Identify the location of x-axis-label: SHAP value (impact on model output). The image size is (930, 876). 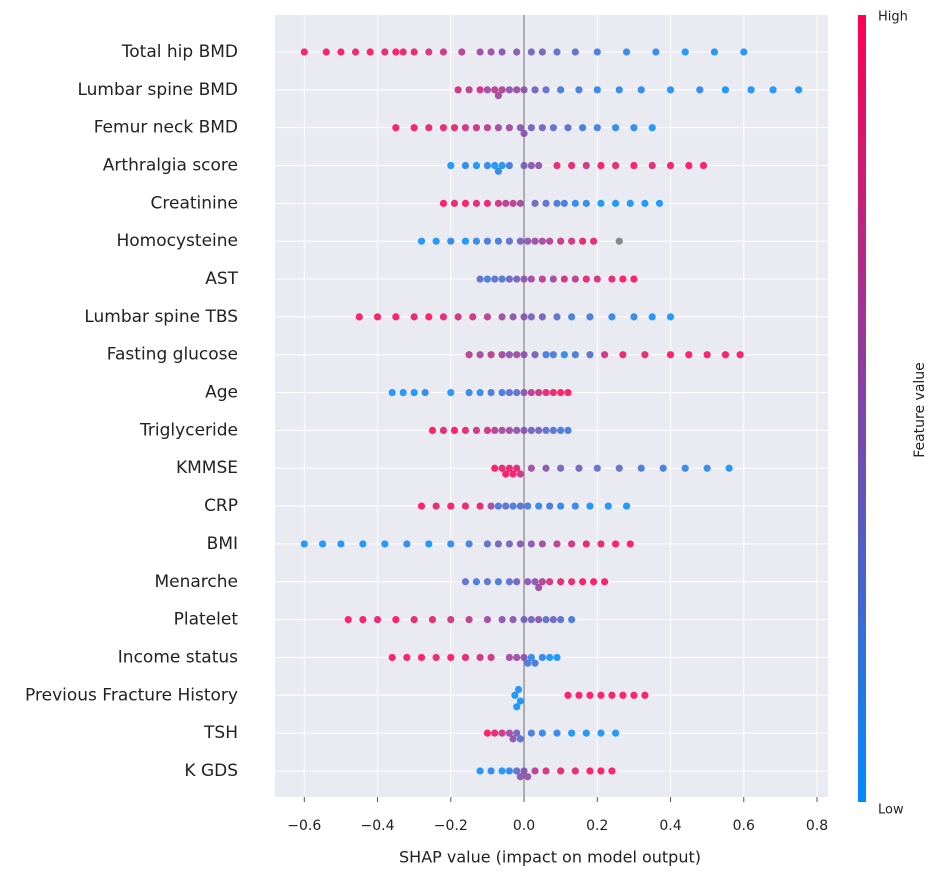
(550, 857).